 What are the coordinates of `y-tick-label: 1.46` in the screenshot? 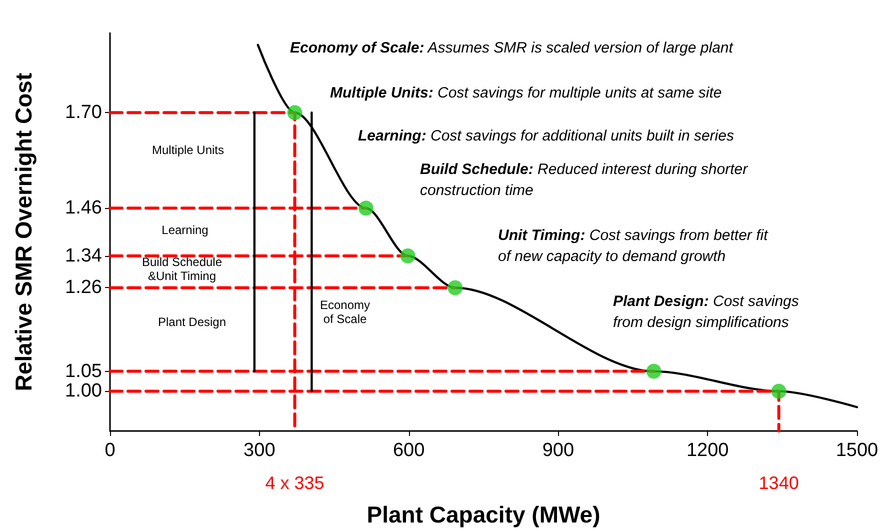 It's located at (83, 208).